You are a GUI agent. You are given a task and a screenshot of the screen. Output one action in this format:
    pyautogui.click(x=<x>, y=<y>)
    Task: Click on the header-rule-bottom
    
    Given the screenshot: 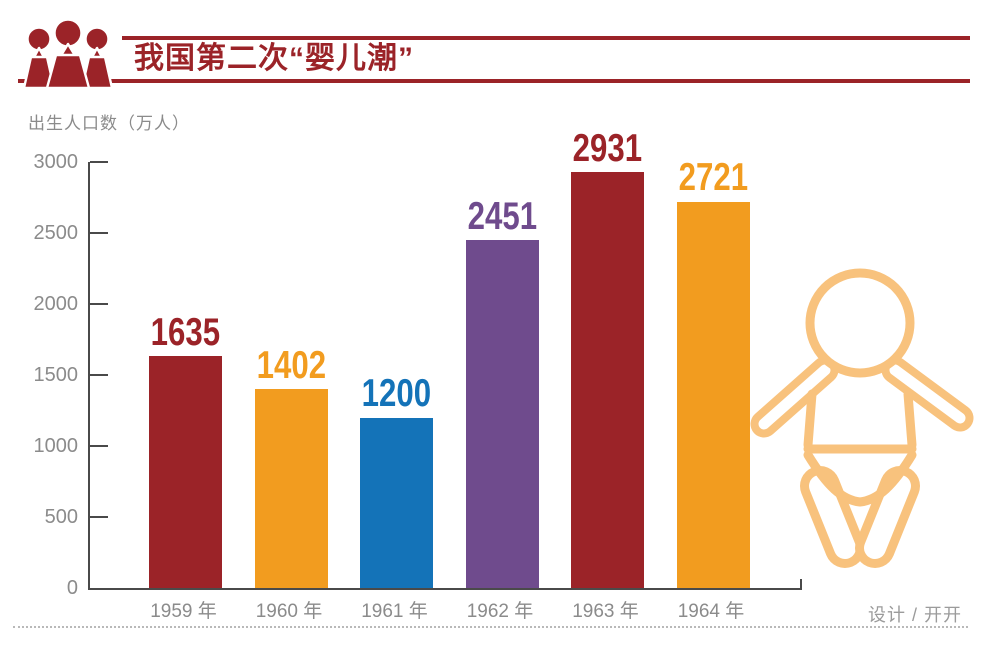 What is the action you would take?
    pyautogui.click(x=494, y=81)
    